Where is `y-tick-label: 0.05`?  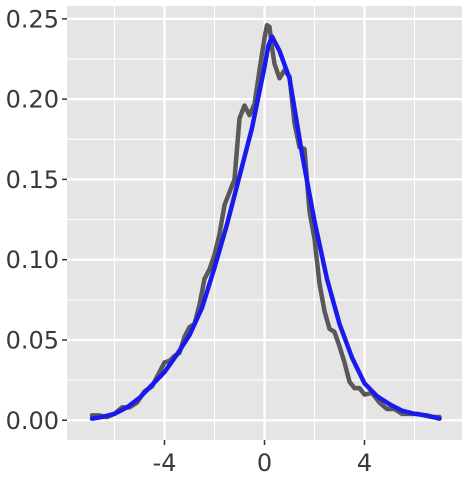
y-tick-label: 0.05 is located at coordinates (32, 340).